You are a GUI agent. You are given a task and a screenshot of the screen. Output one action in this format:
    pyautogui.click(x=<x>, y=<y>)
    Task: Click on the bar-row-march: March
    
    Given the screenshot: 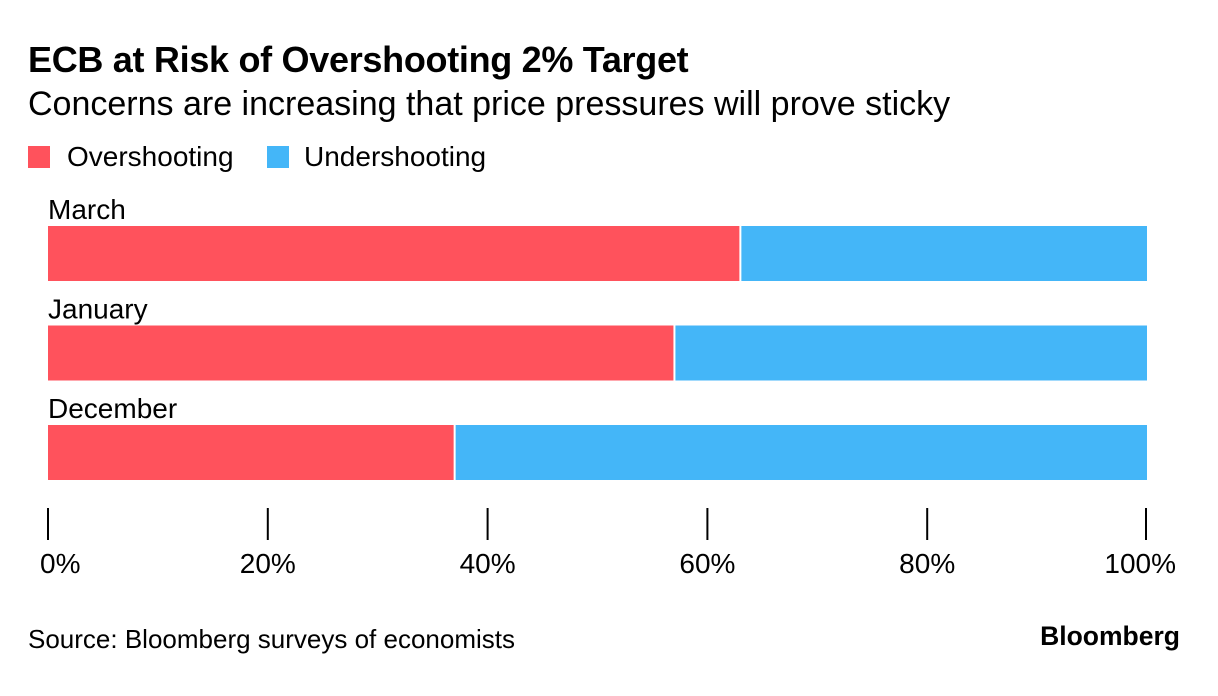 What is the action you would take?
    pyautogui.click(x=597, y=237)
    